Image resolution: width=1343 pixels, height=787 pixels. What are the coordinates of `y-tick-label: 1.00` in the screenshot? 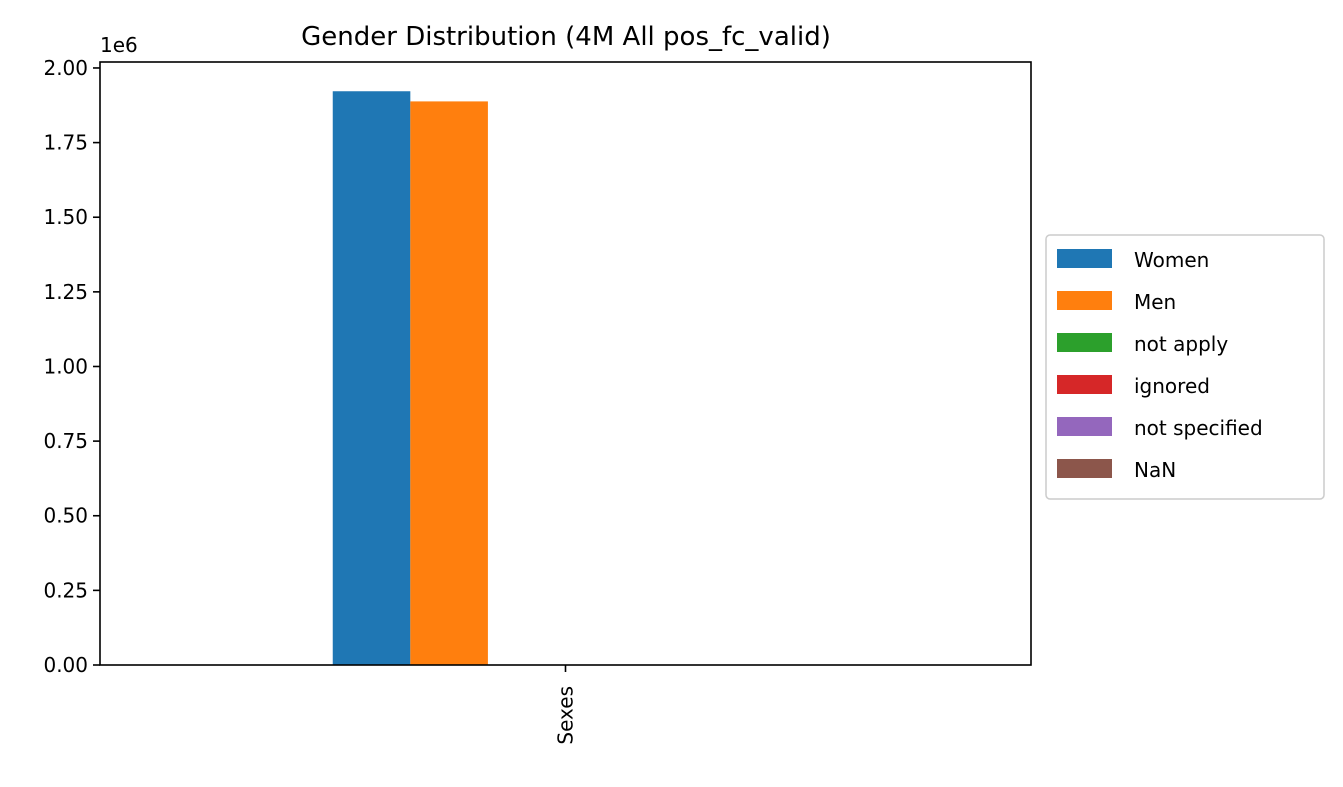 It's located at (65, 366).